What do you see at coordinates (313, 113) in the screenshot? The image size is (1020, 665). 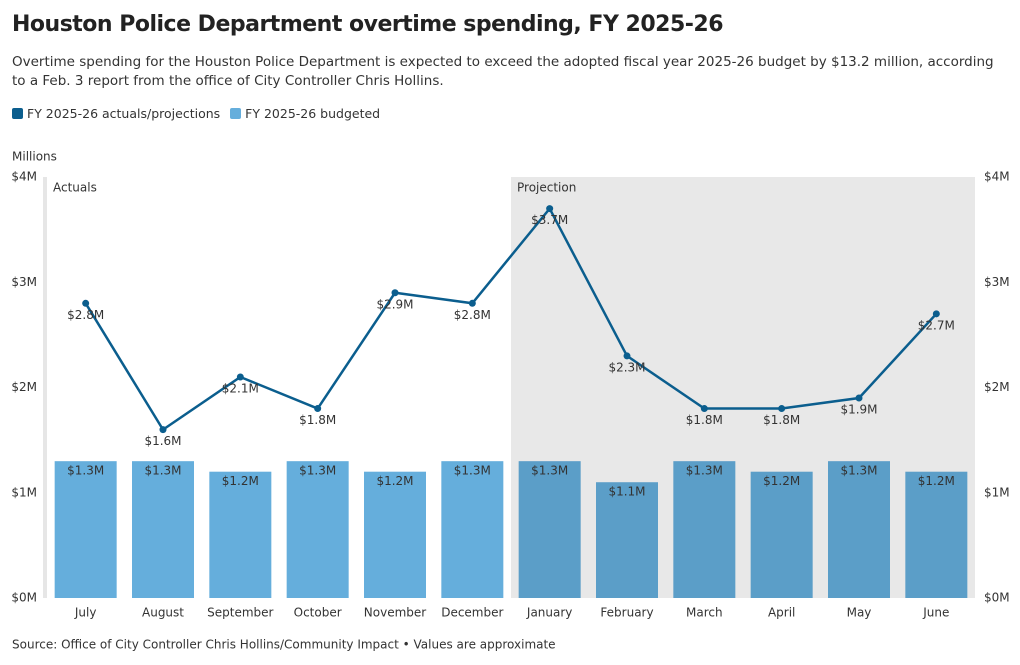 I see `legend-label: FY 2025-26 budgeted` at bounding box center [313, 113].